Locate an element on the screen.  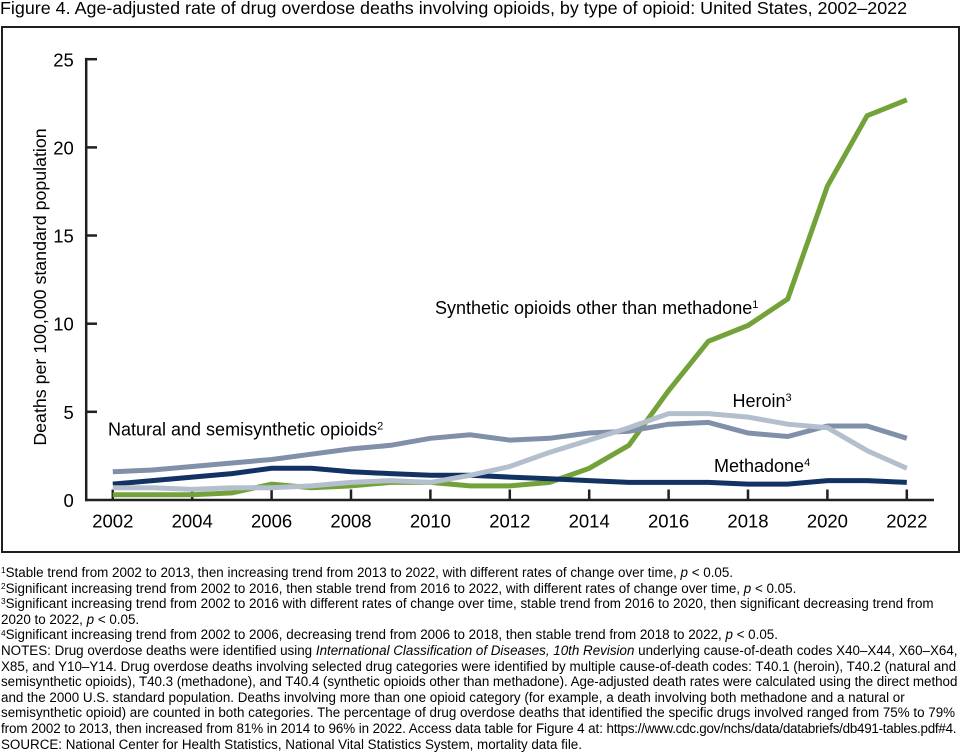
svg-text: 2014 is located at coordinates (589, 521).